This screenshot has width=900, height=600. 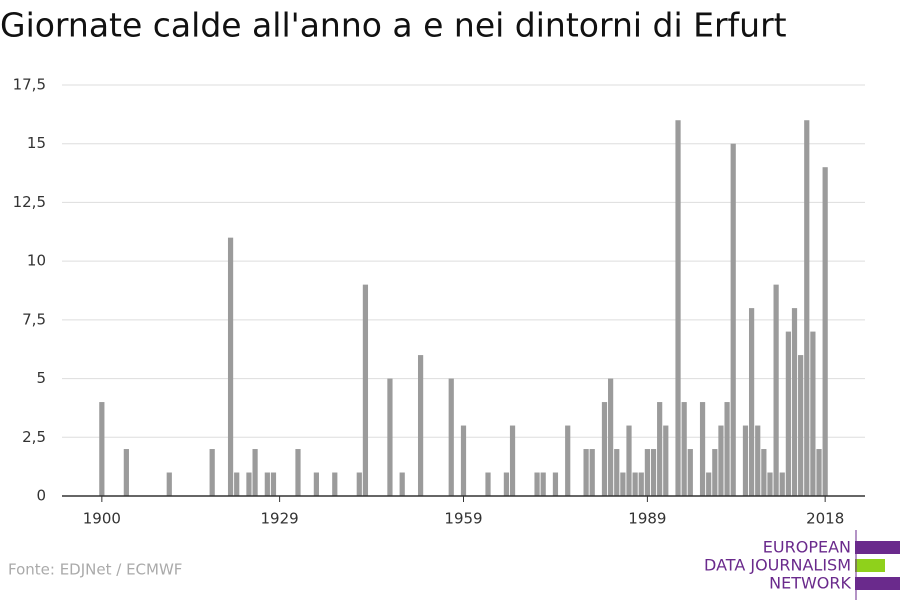 I want to click on y-tick-label: 12,5, so click(x=29, y=202).